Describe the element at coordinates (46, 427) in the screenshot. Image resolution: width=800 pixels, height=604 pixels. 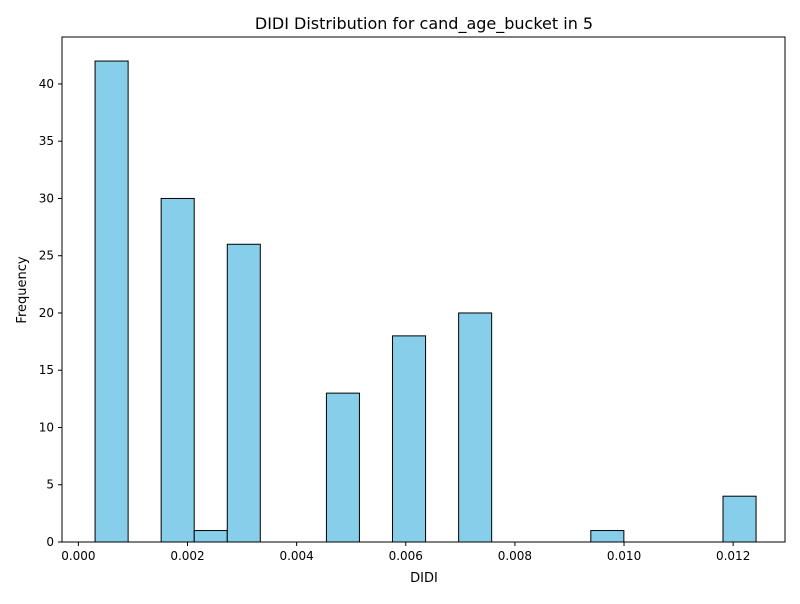
I see `y-tick-label-2: 10` at that location.